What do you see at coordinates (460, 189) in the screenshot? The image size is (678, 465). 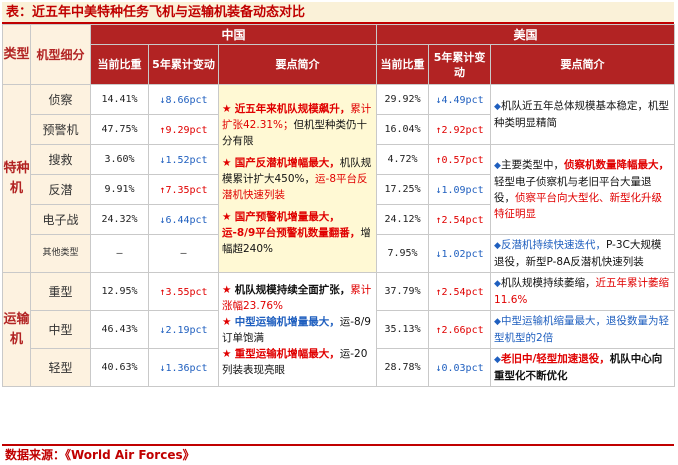 I see `us-change: ↓1.09pct` at bounding box center [460, 189].